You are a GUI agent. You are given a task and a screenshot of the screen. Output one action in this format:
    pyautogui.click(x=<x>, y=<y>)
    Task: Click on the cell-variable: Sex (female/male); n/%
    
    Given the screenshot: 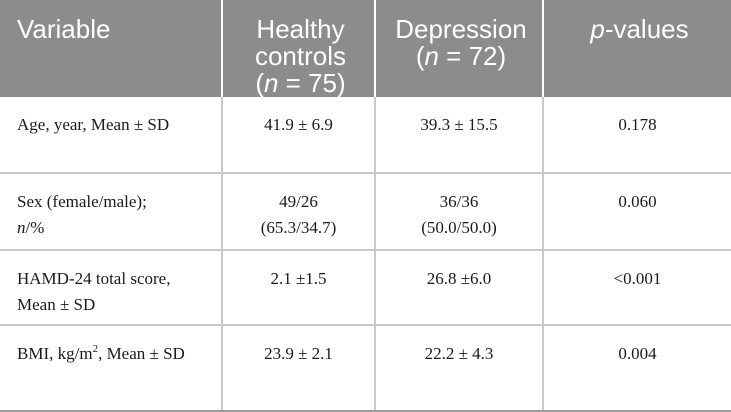 What is the action you would take?
    pyautogui.click(x=111, y=212)
    